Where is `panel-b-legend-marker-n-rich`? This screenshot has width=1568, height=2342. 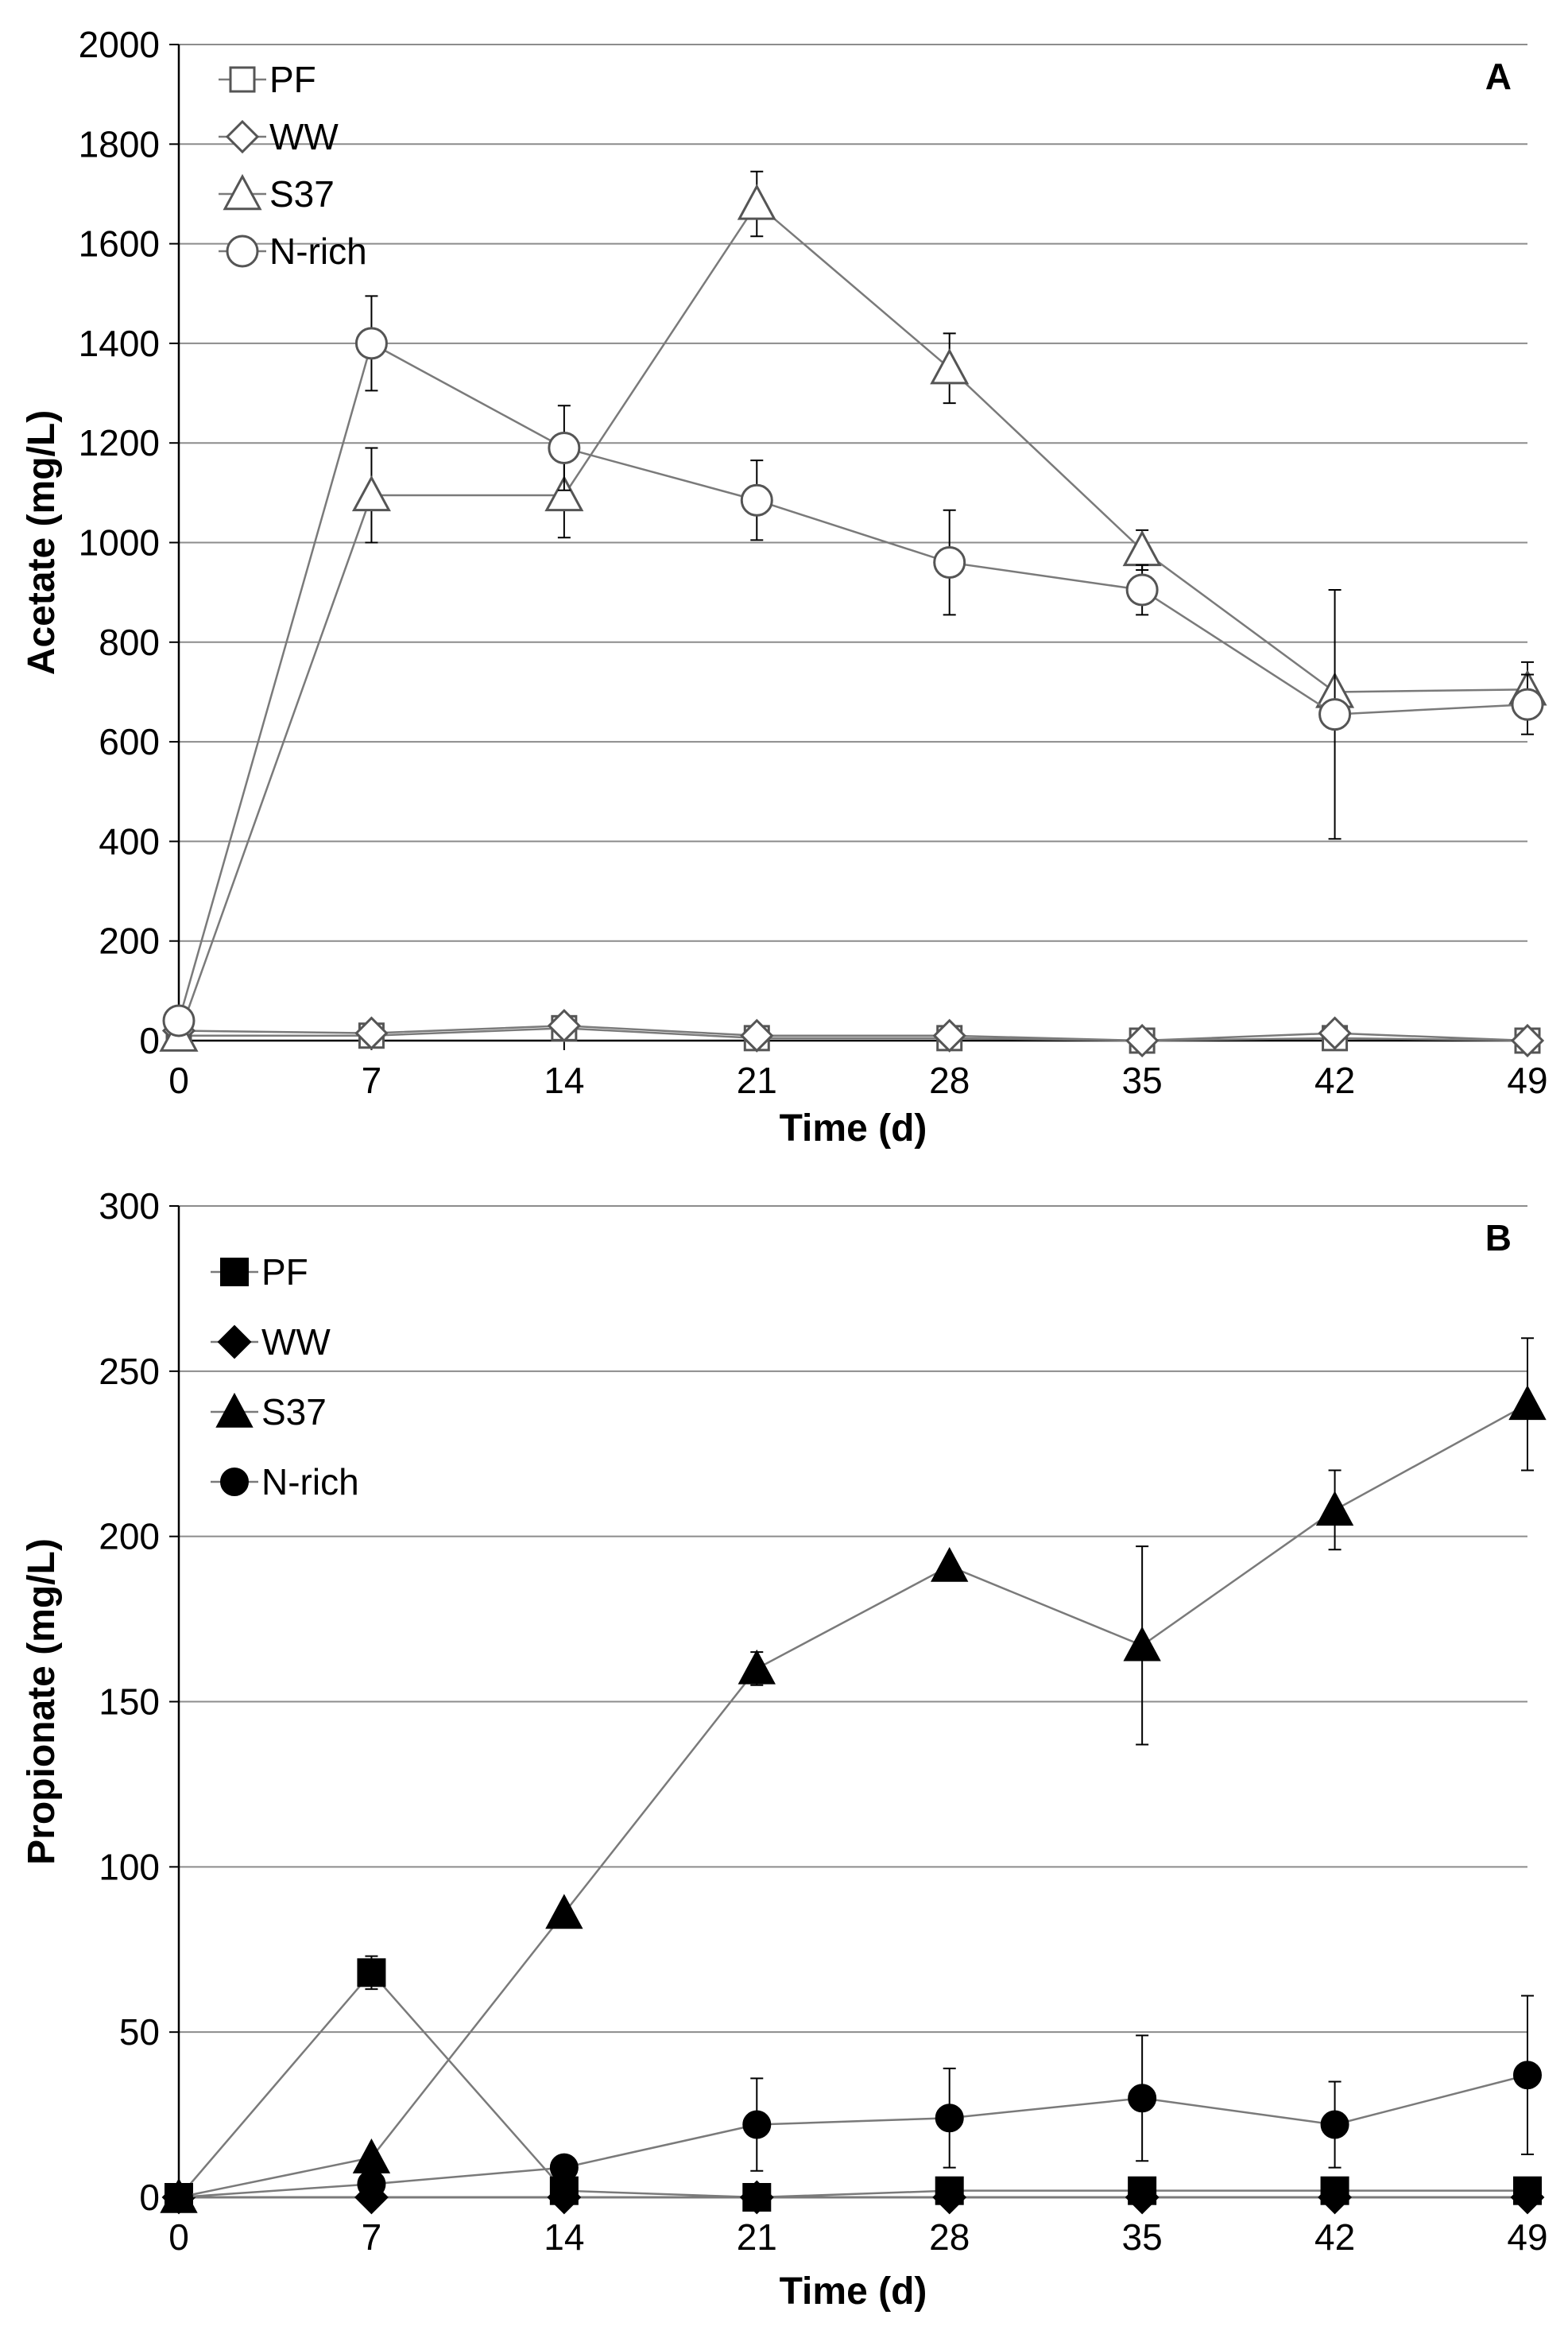 panel-b-legend-marker-n-rich is located at coordinates (234, 1482).